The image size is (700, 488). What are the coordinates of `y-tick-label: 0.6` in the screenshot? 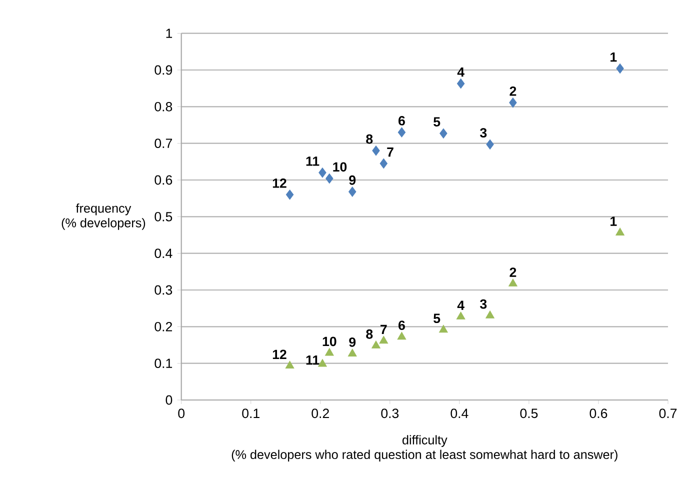 It's located at (163, 180).